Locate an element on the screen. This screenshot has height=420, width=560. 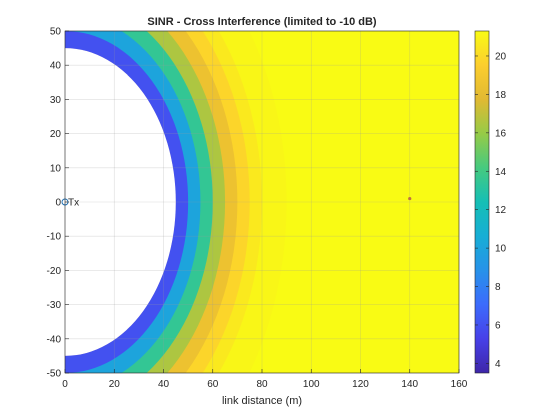
colorbar-box is located at coordinates (482, 202).